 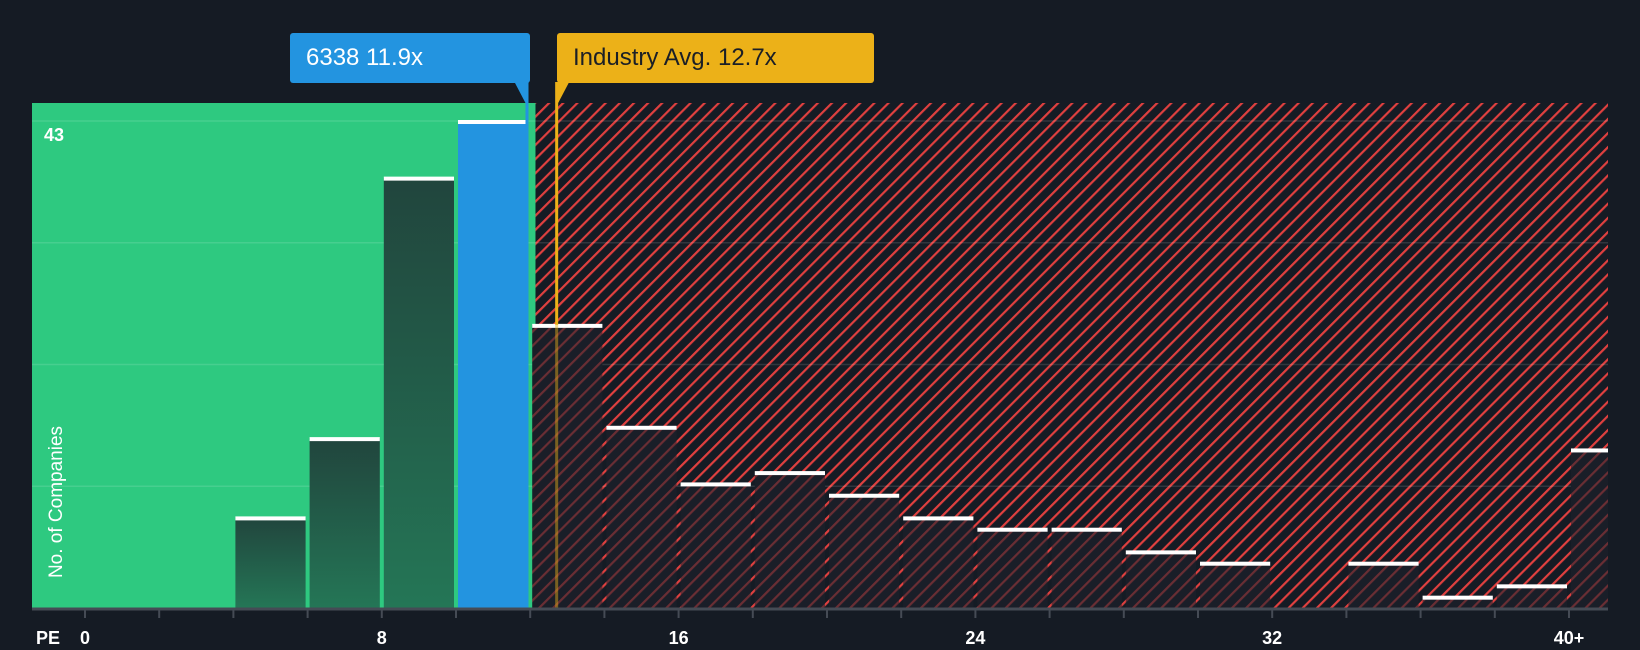 I want to click on industry-avg-line, so click(x=557, y=214).